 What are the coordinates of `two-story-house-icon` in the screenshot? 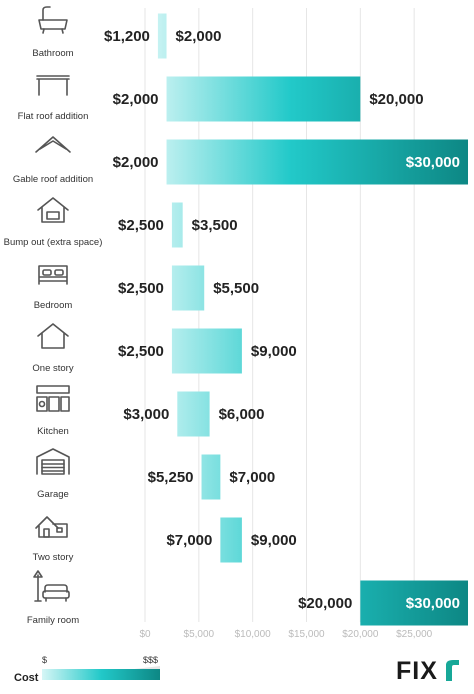 It's located at (51, 527).